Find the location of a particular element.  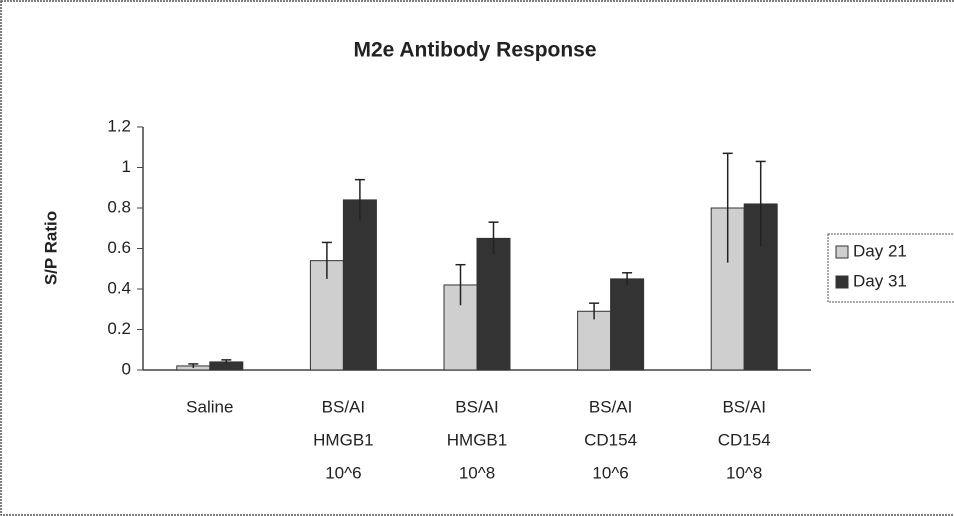

chart-title: M2e Antibody Response is located at coordinates (474, 50).